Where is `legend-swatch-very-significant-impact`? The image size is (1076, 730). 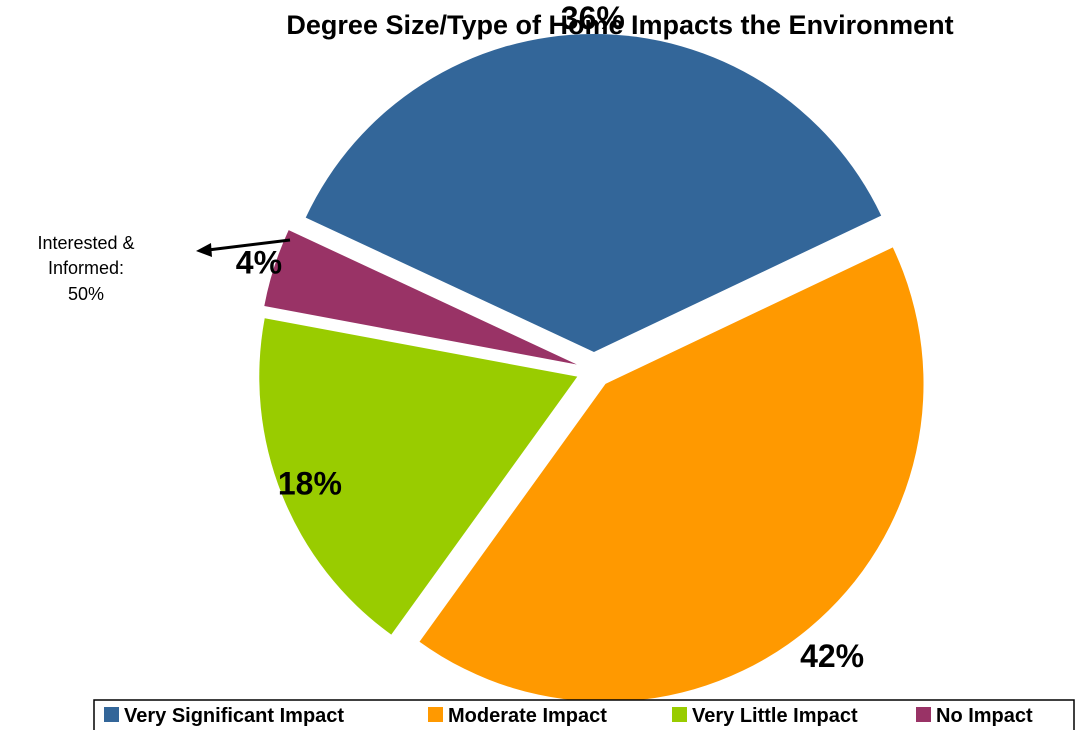
legend-swatch-very-significant-impact is located at coordinates (111, 714).